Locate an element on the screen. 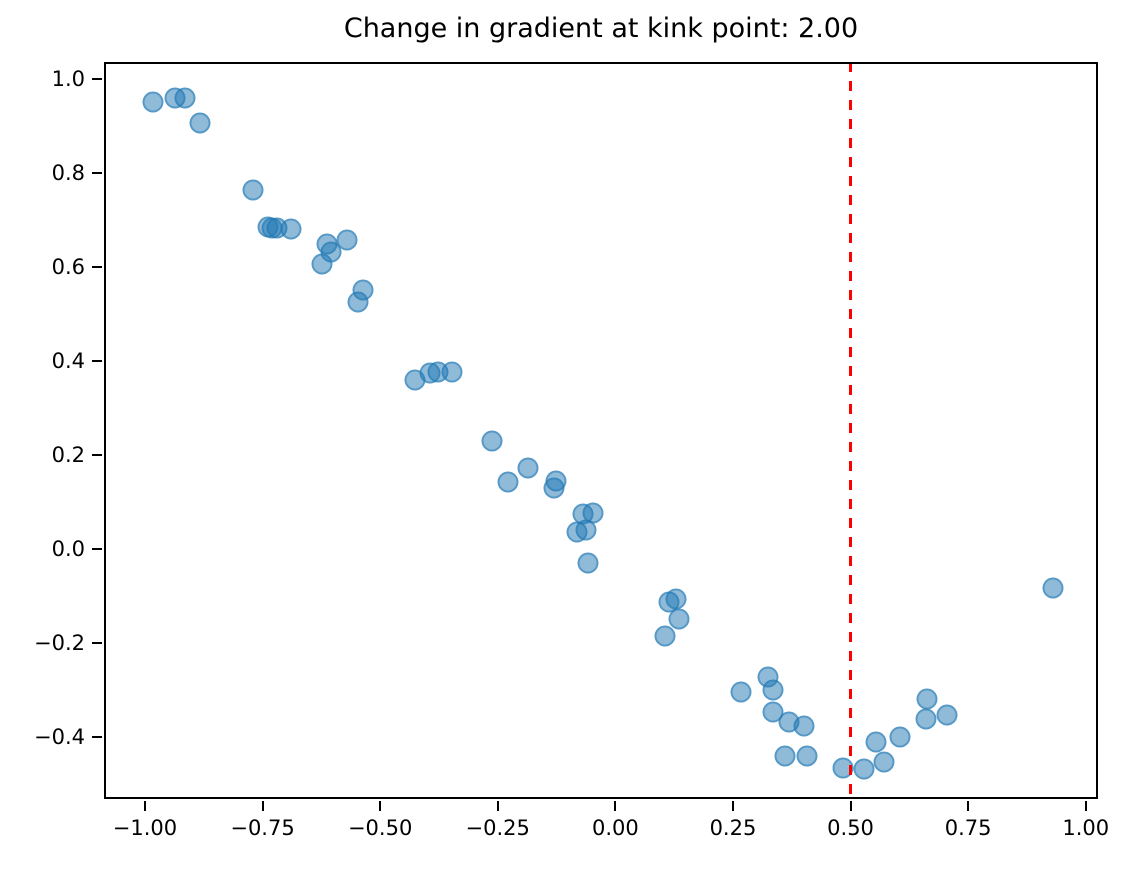 Image resolution: width=1135 pixels, height=869 pixels. x-tick-label: −0.75 is located at coordinates (262, 828).